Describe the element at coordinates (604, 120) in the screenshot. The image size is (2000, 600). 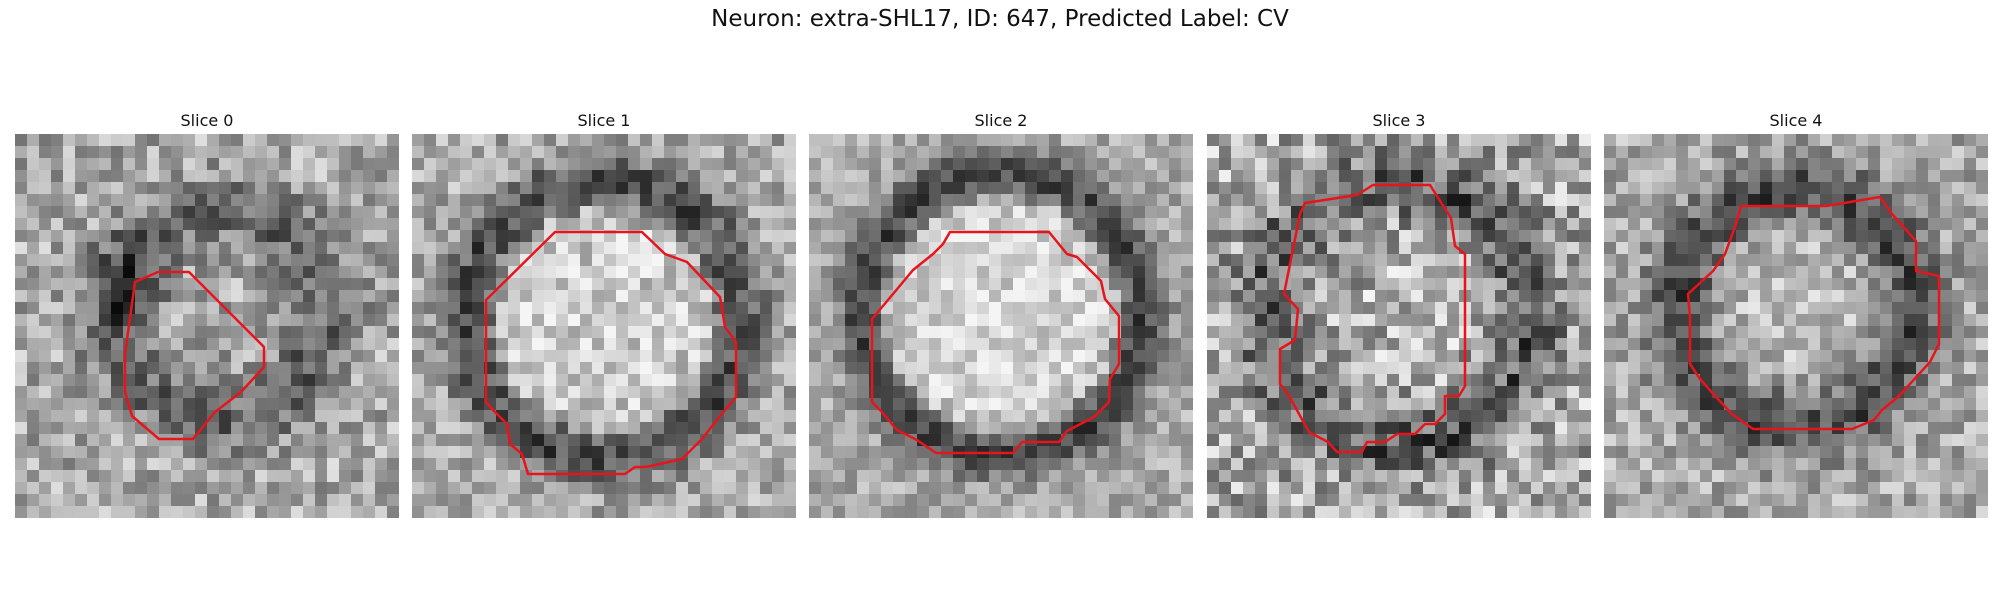
I see `slice-title: Slice 1` at that location.